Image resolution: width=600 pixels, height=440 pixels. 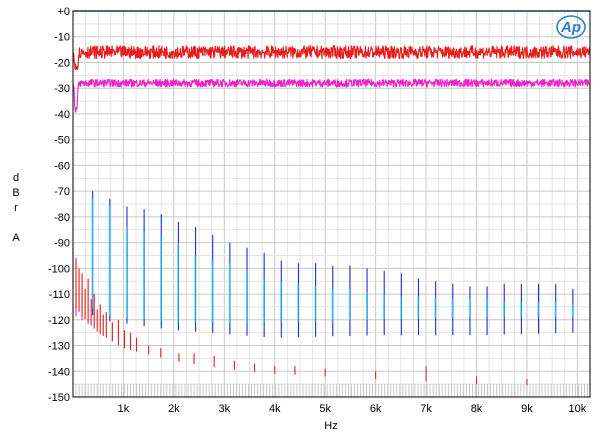 I want to click on noise-floor-hatch, so click(x=331, y=390).